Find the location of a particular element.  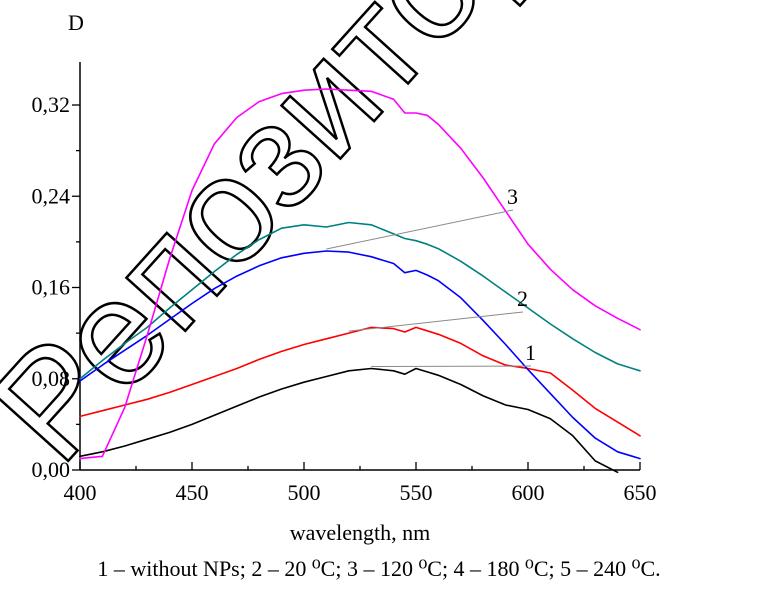

y-tick-label: 0,24 is located at coordinates (51, 195).